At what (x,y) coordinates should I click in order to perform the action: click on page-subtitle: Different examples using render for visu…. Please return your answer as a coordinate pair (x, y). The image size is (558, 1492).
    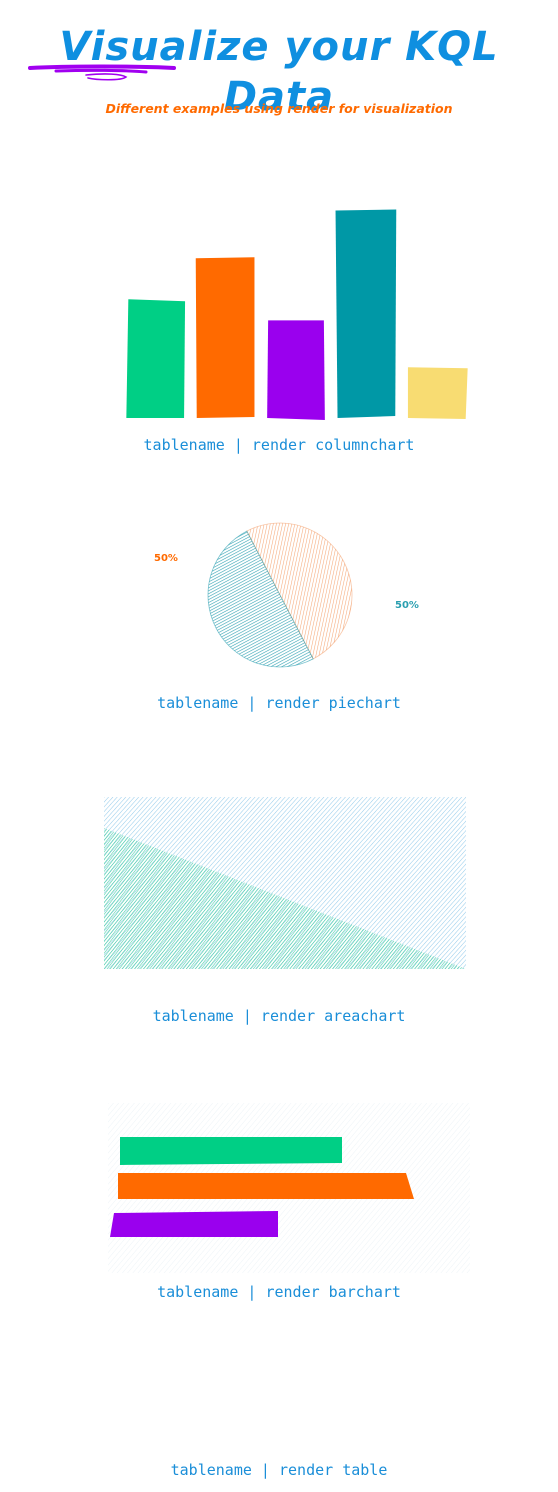
    Looking at the image, I should click on (279, 108).